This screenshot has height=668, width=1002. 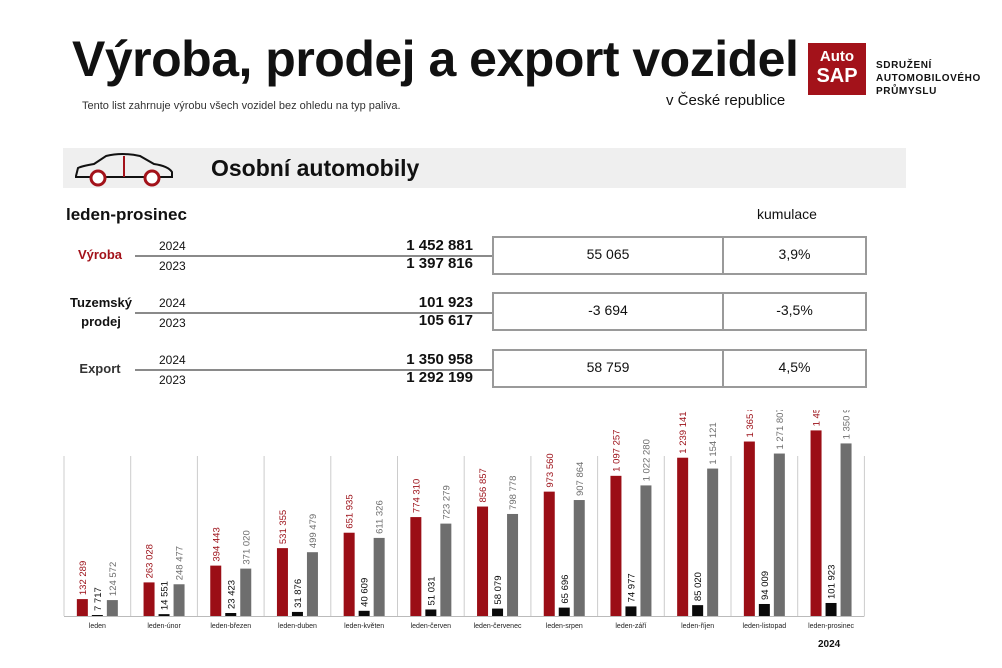 What do you see at coordinates (446, 502) in the screenshot?
I see `data-label: 723 279` at bounding box center [446, 502].